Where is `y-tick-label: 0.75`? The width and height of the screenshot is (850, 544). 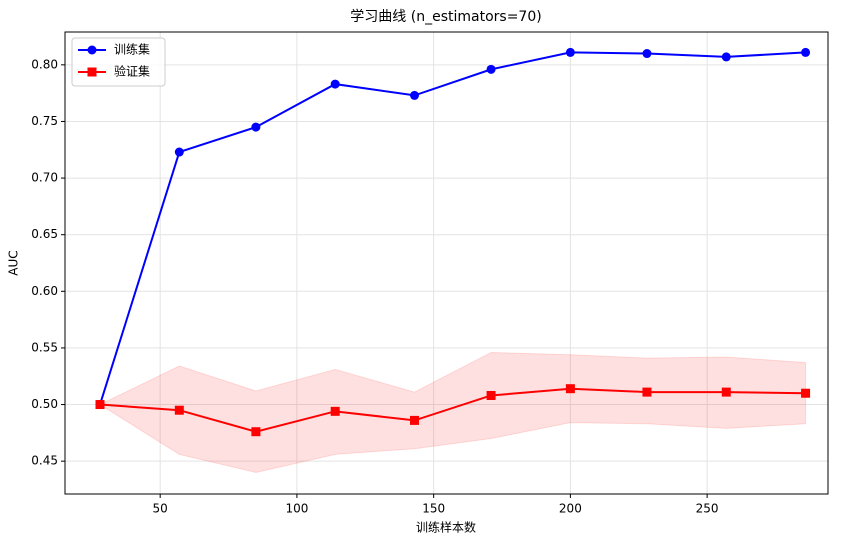 y-tick-label: 0.75 is located at coordinates (44, 121).